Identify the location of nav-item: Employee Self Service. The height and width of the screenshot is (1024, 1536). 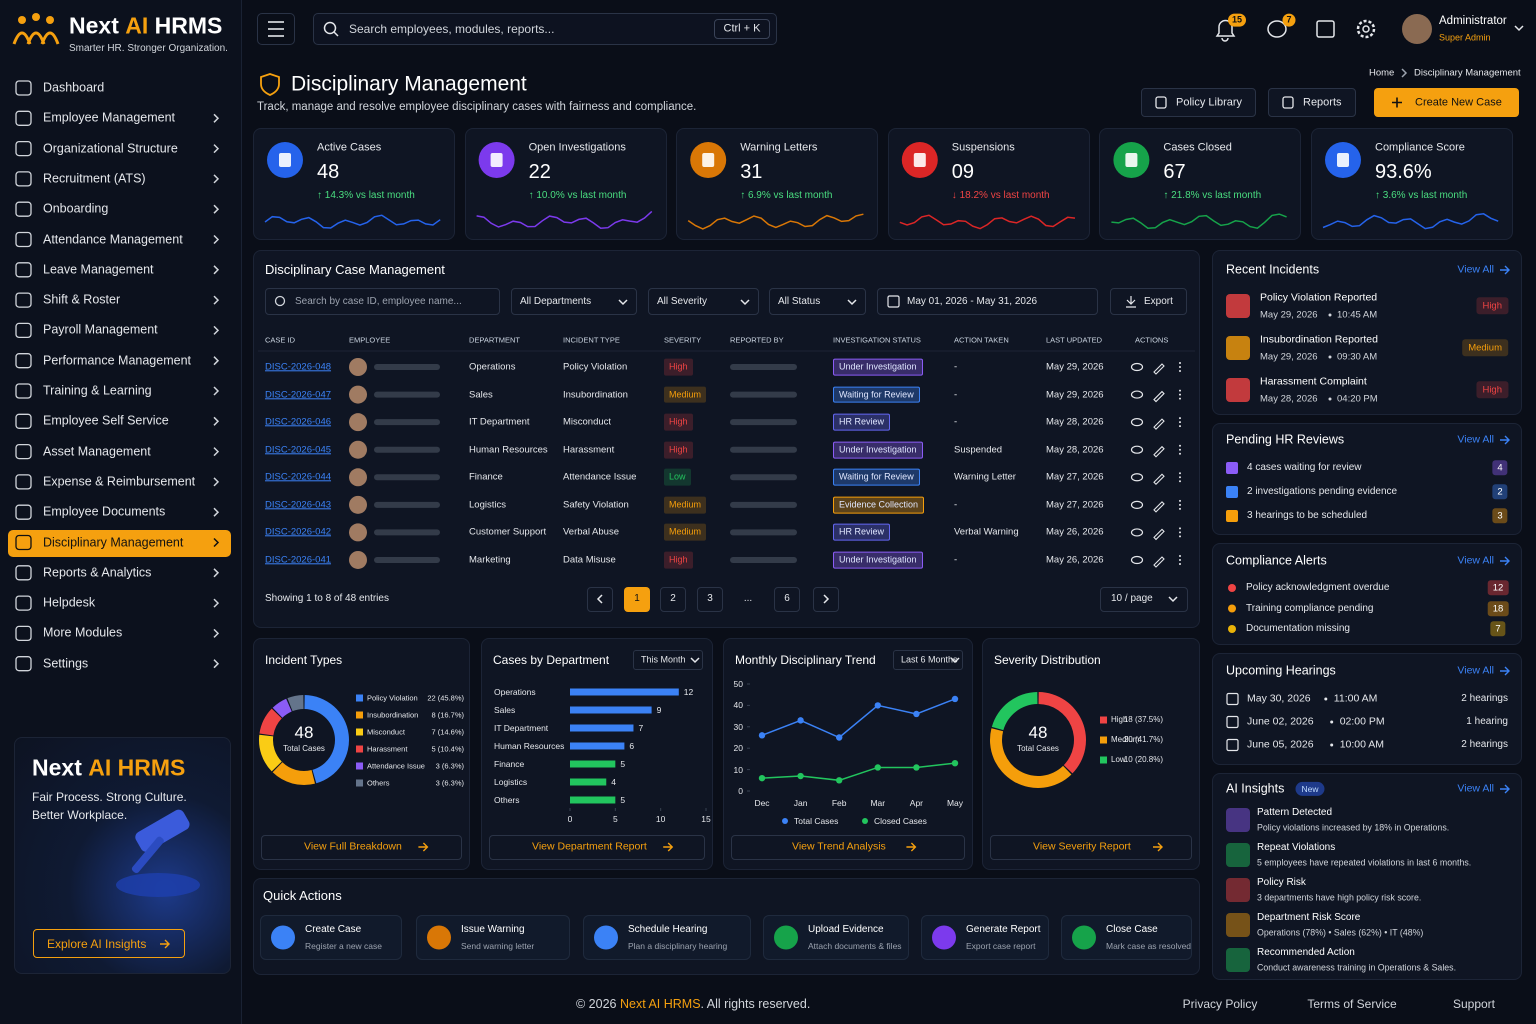
(106, 420).